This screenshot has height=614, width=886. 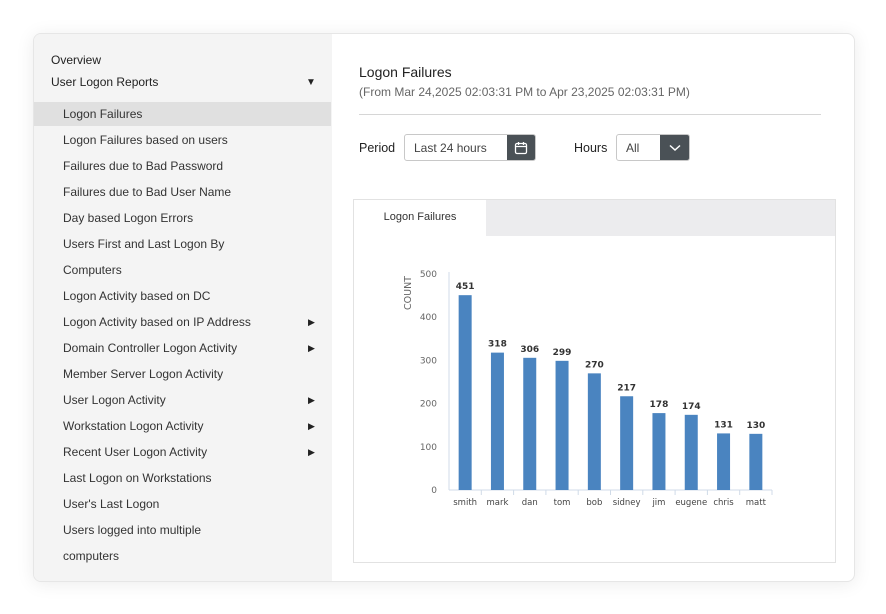 What do you see at coordinates (653, 147) in the screenshot?
I see `hours-select: All` at bounding box center [653, 147].